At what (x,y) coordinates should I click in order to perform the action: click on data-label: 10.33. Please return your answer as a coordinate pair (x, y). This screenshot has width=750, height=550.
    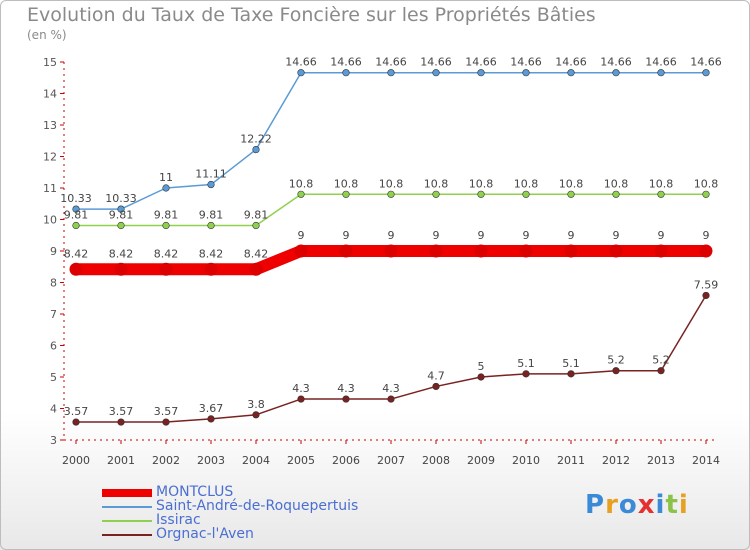
    Looking at the image, I should click on (76, 198).